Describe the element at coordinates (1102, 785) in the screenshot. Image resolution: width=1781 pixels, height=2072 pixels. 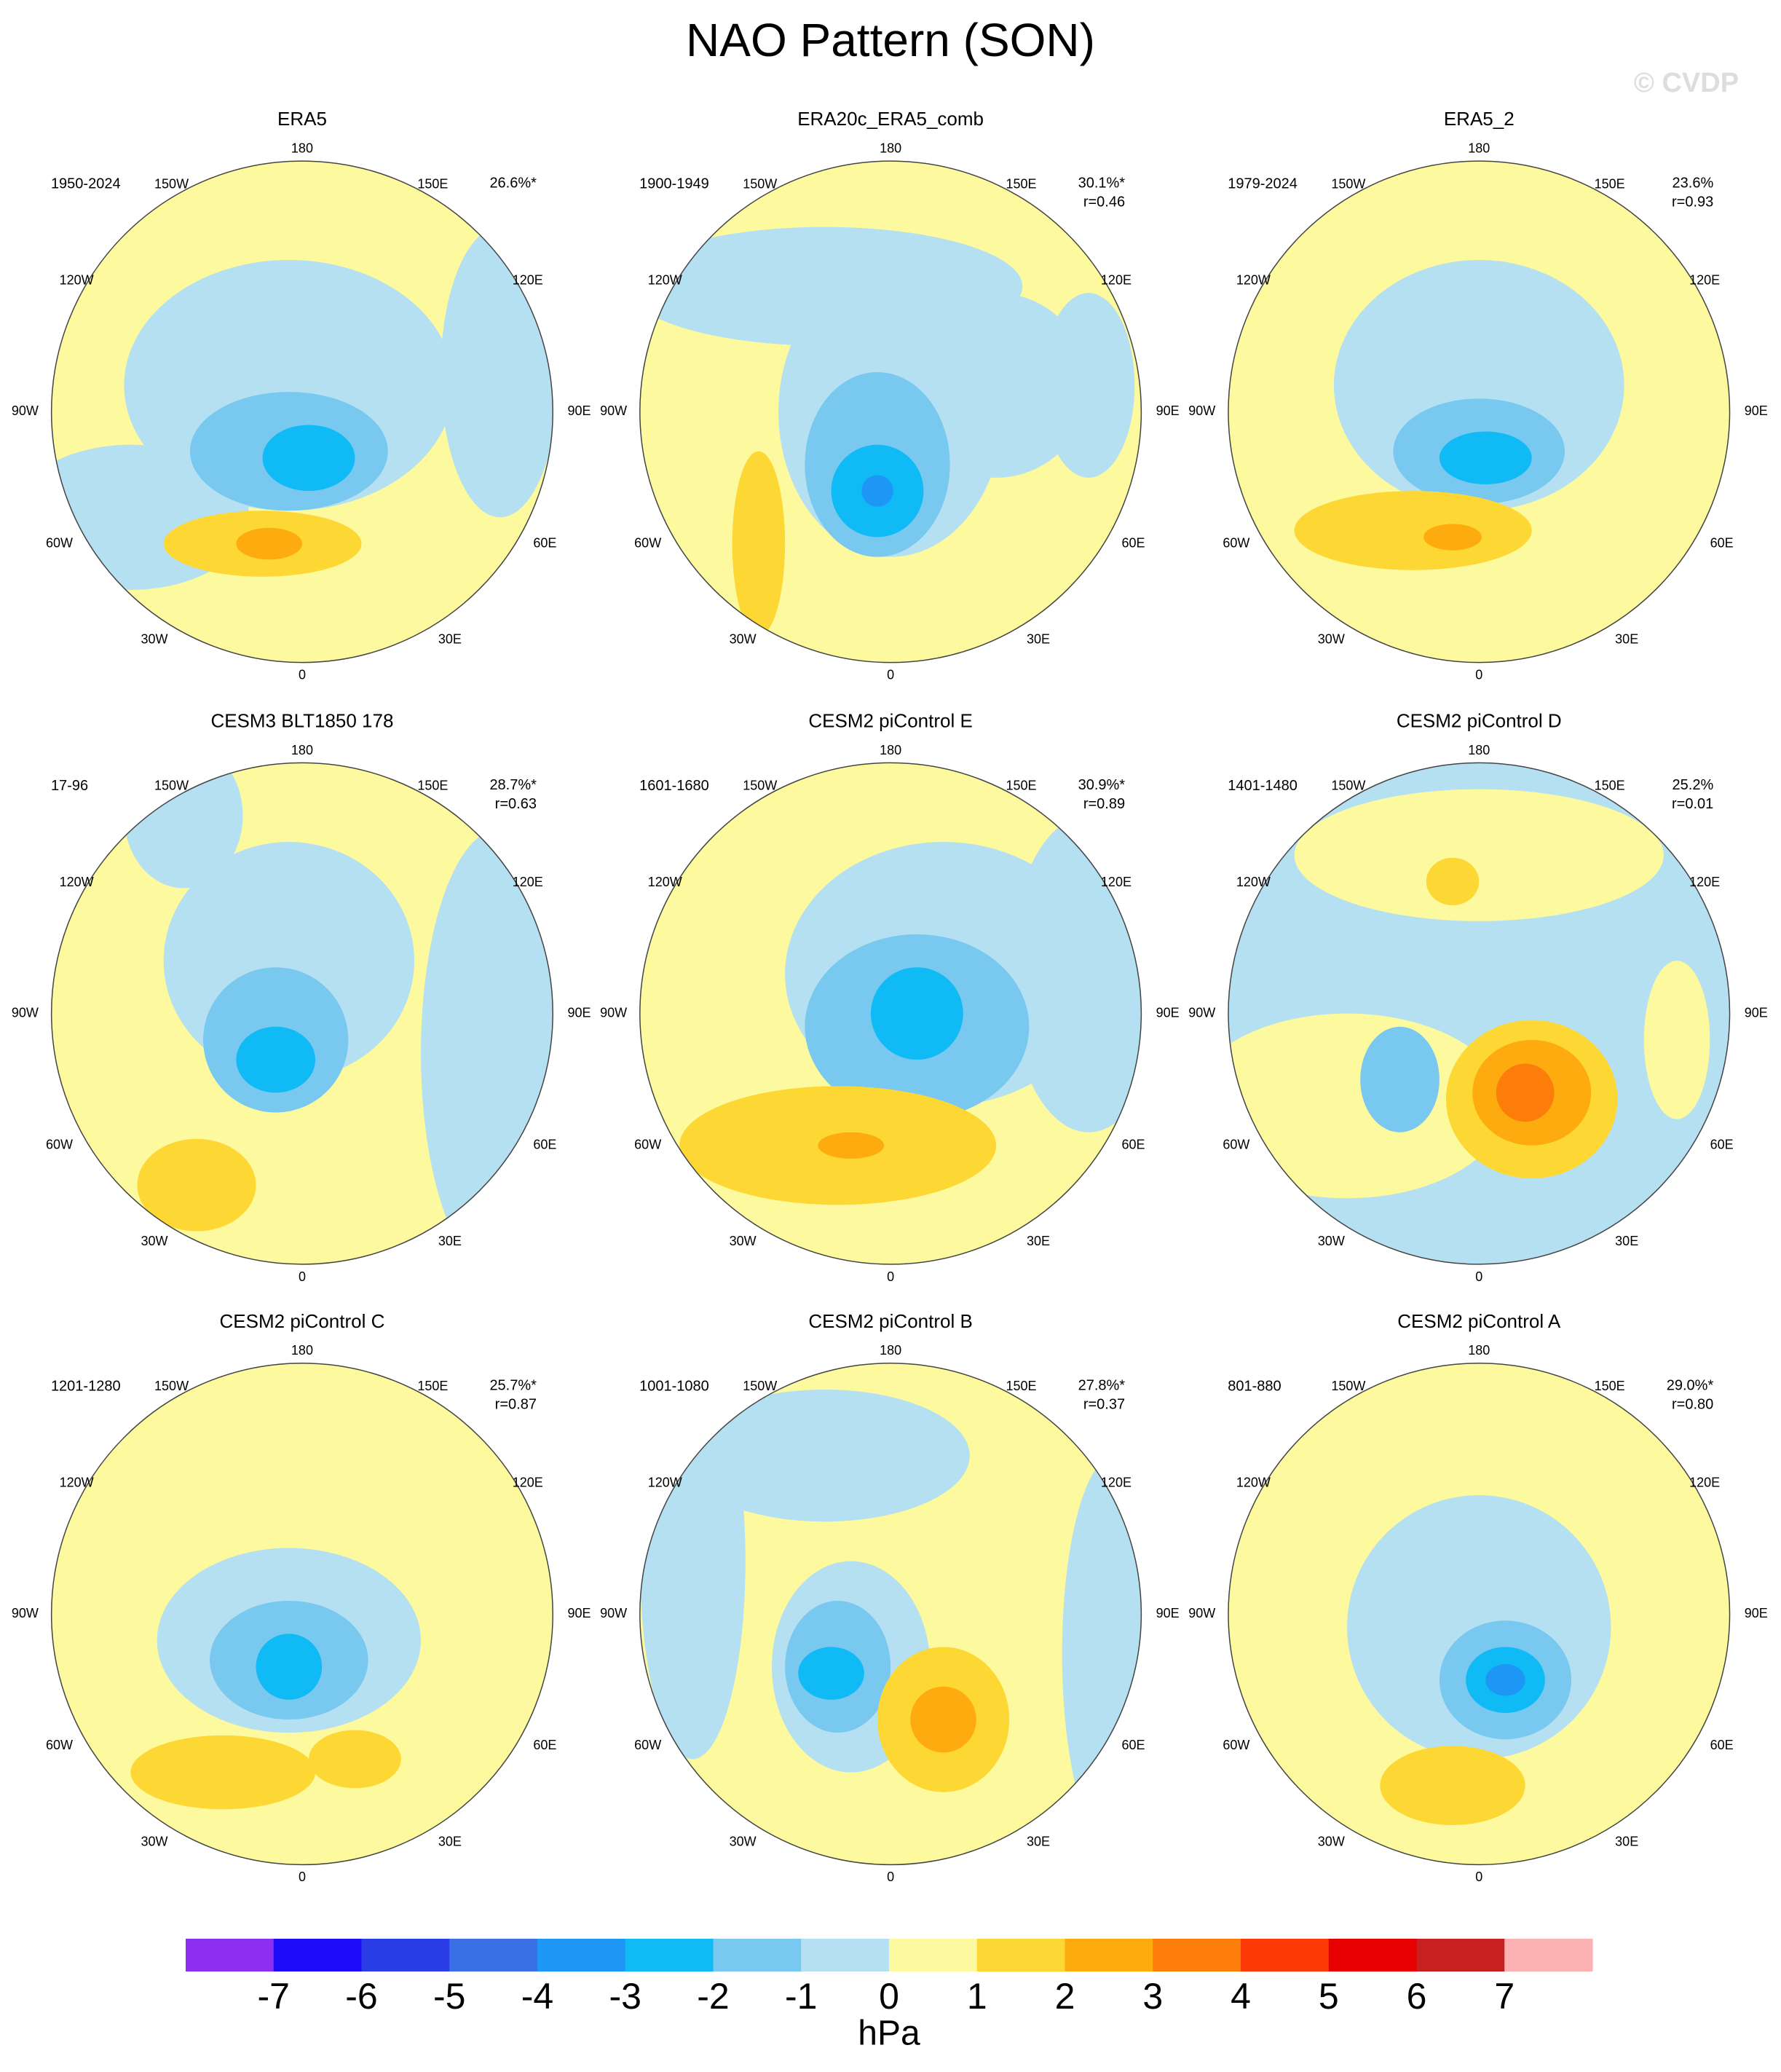
I see `panel-pct-var: 30.9%*` at that location.